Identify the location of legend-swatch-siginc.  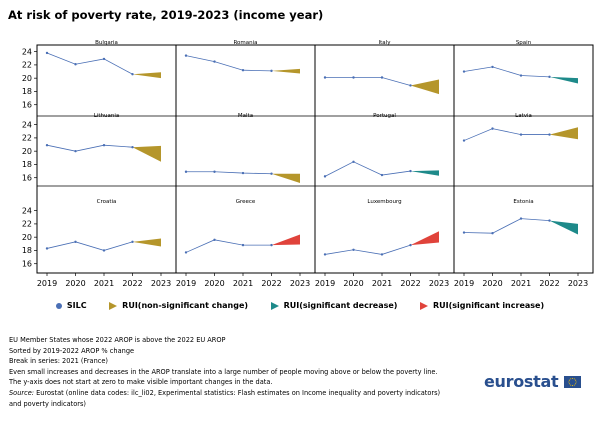
(423, 305).